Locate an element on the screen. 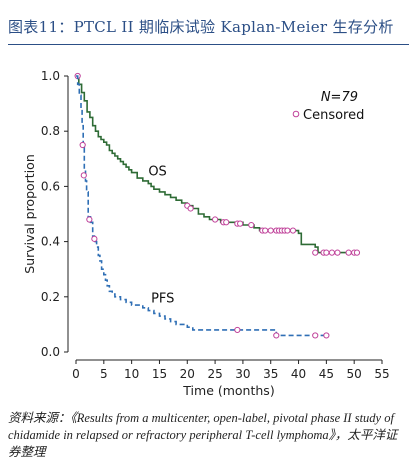  pfs-series-label: PFS is located at coordinates (162, 298).